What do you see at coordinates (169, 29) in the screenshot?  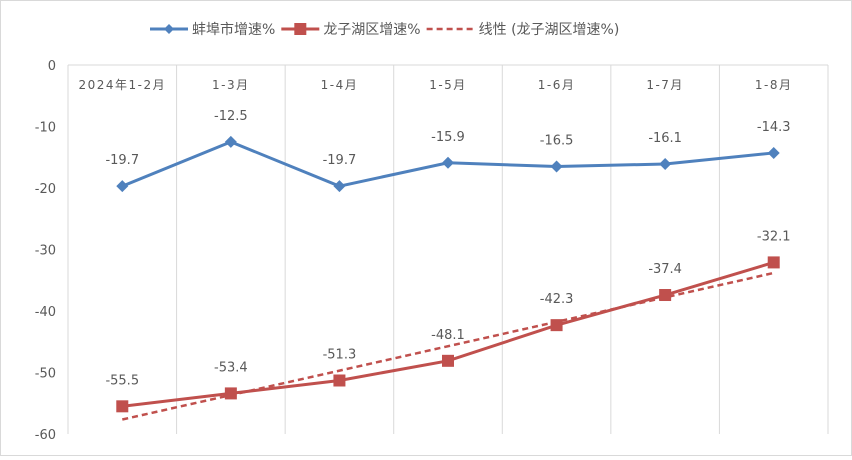 I see `legend-diamond-icon` at bounding box center [169, 29].